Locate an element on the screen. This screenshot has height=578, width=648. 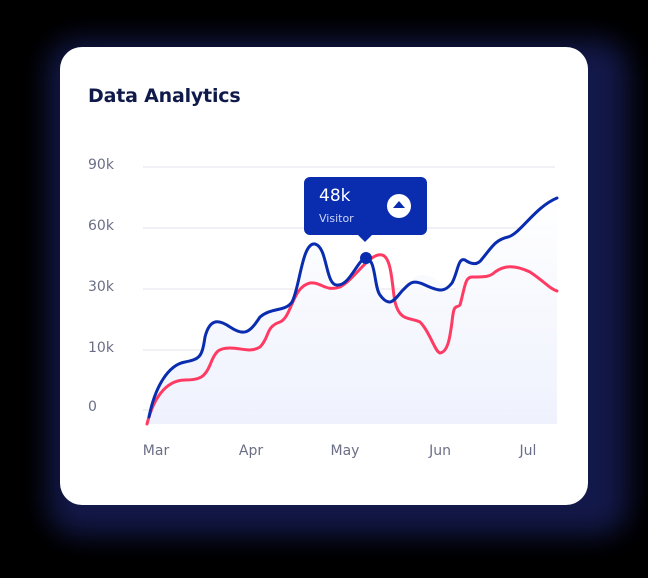
y-tick-label: 0 is located at coordinates (92, 407).